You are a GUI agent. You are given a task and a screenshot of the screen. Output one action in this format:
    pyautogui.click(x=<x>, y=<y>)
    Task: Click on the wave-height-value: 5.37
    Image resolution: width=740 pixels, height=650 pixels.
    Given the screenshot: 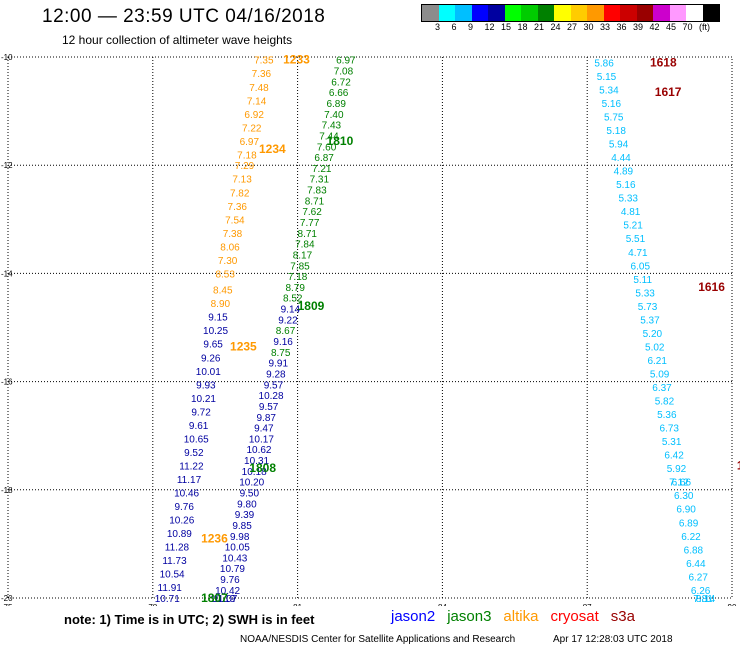 What is the action you would take?
    pyautogui.click(x=650, y=320)
    